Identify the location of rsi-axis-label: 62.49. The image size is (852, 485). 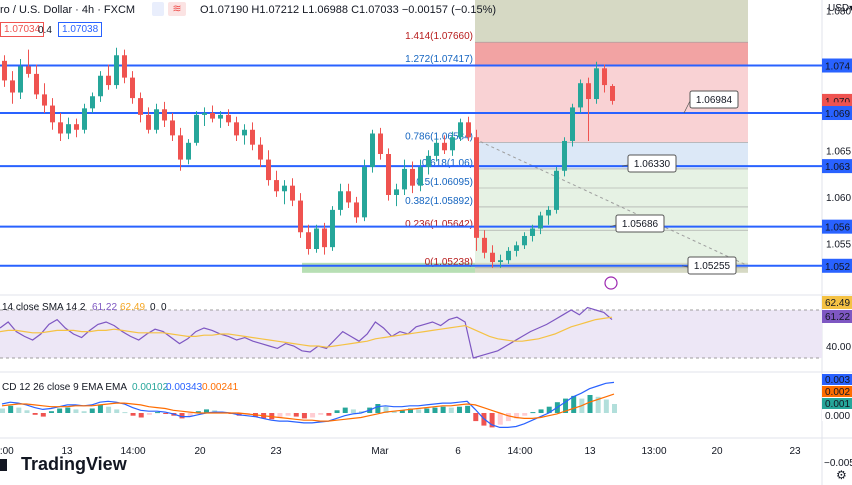
(837, 303).